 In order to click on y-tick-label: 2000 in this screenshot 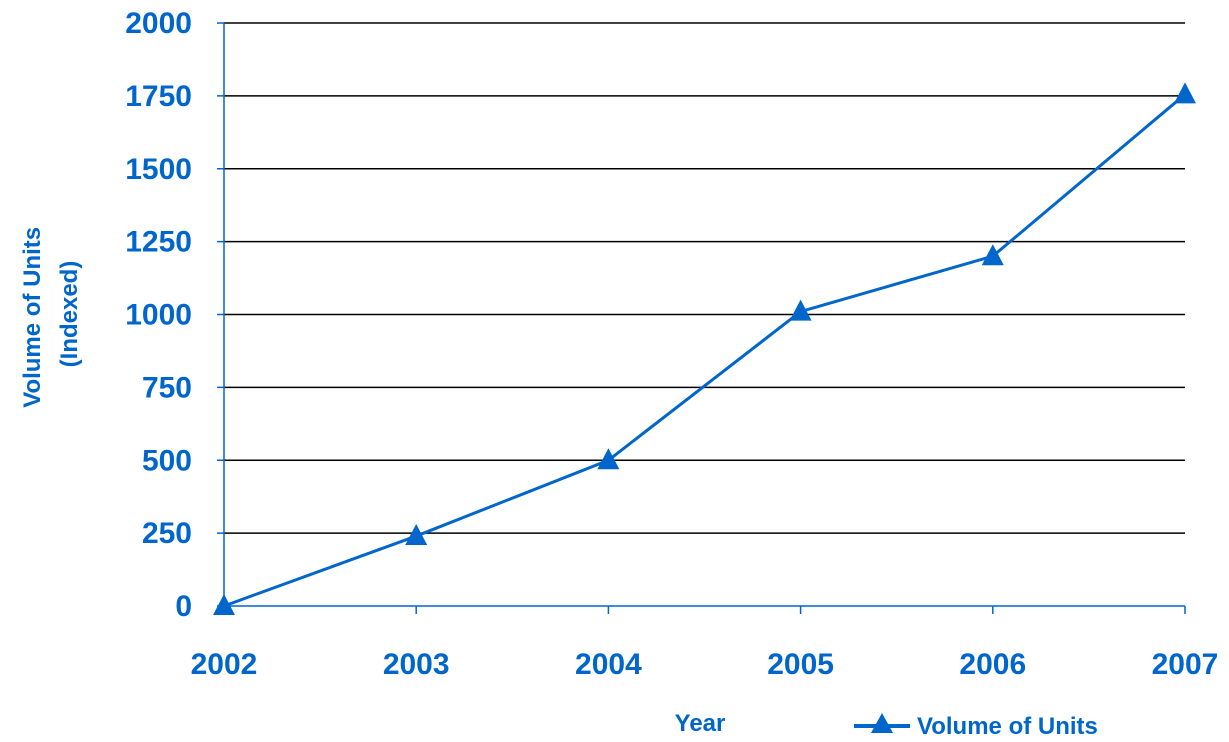, I will do `click(158, 23)`.